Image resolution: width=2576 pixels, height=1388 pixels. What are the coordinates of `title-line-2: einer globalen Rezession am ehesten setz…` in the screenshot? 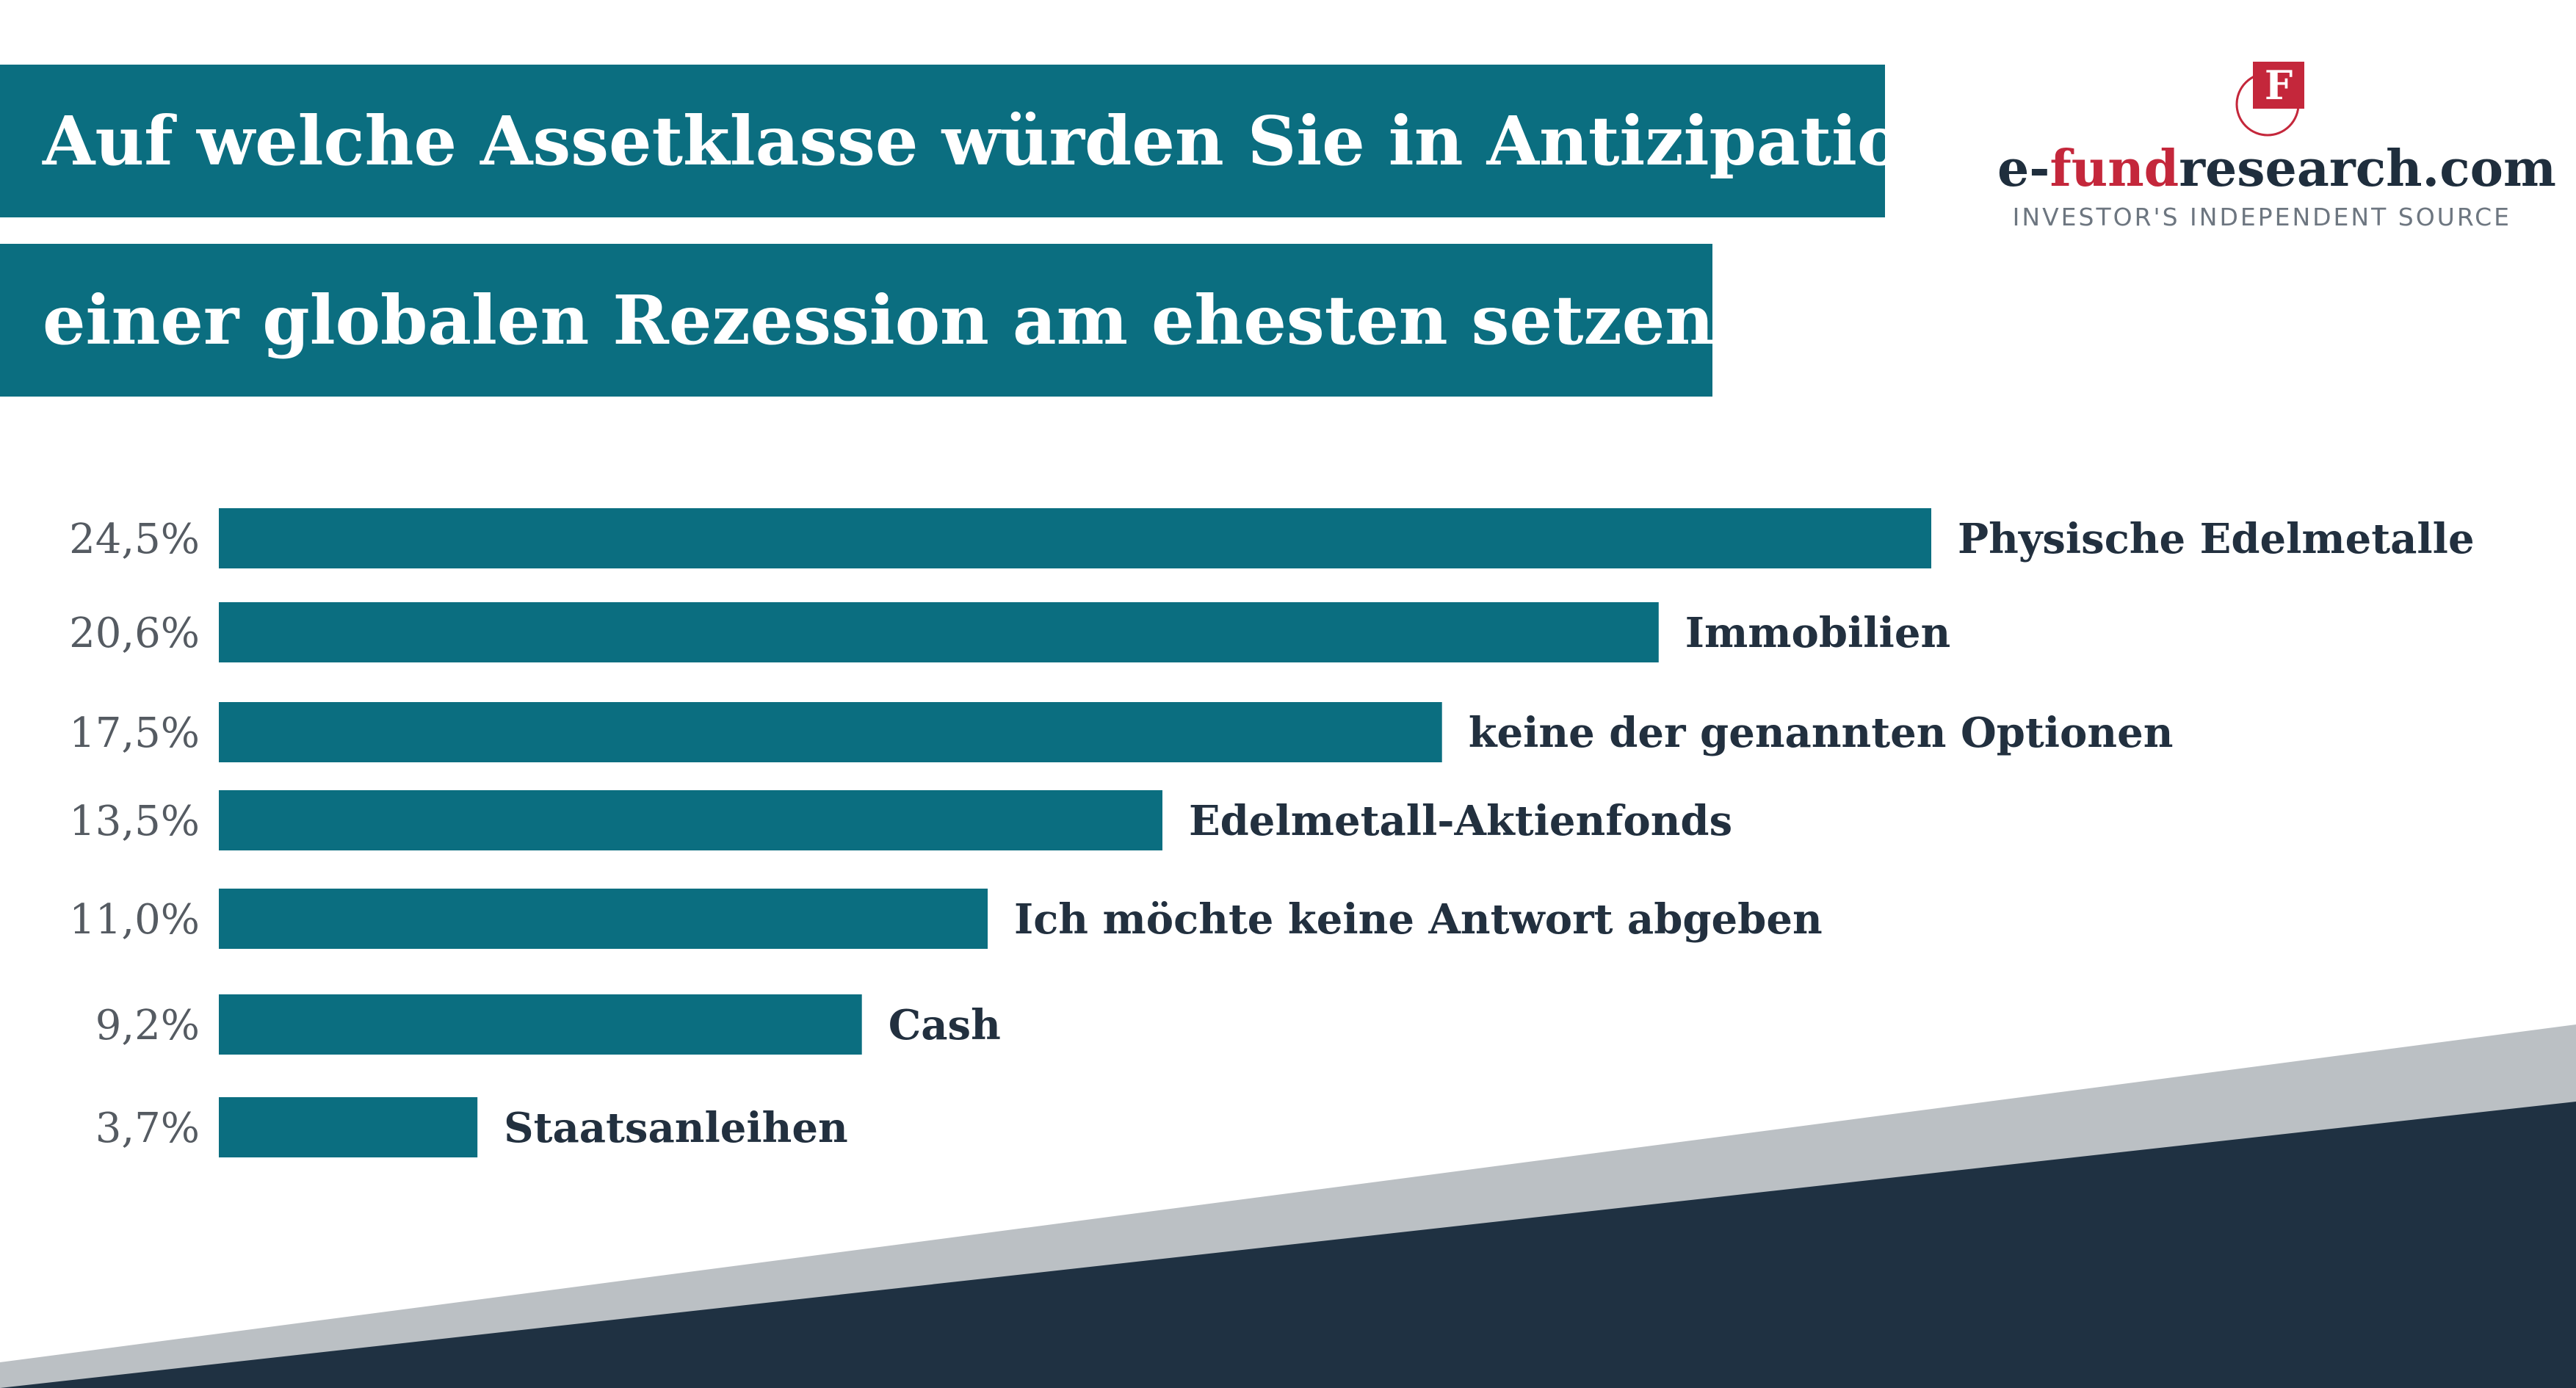 It's located at (877, 320).